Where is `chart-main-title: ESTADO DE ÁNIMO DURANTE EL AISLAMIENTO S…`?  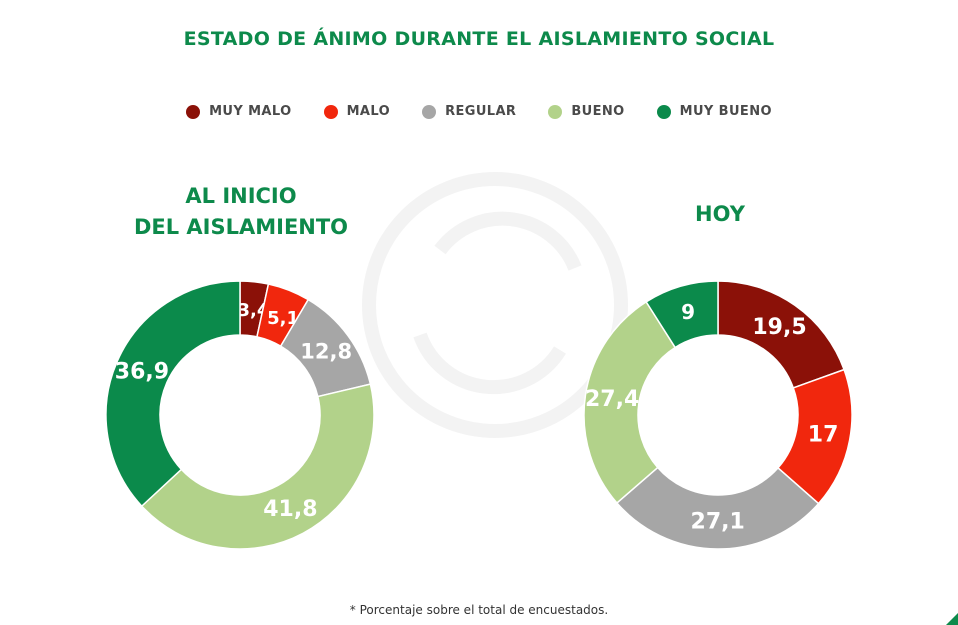 chart-main-title: ESTADO DE ÁNIMO DURANTE EL AISLAMIENTO S… is located at coordinates (479, 39).